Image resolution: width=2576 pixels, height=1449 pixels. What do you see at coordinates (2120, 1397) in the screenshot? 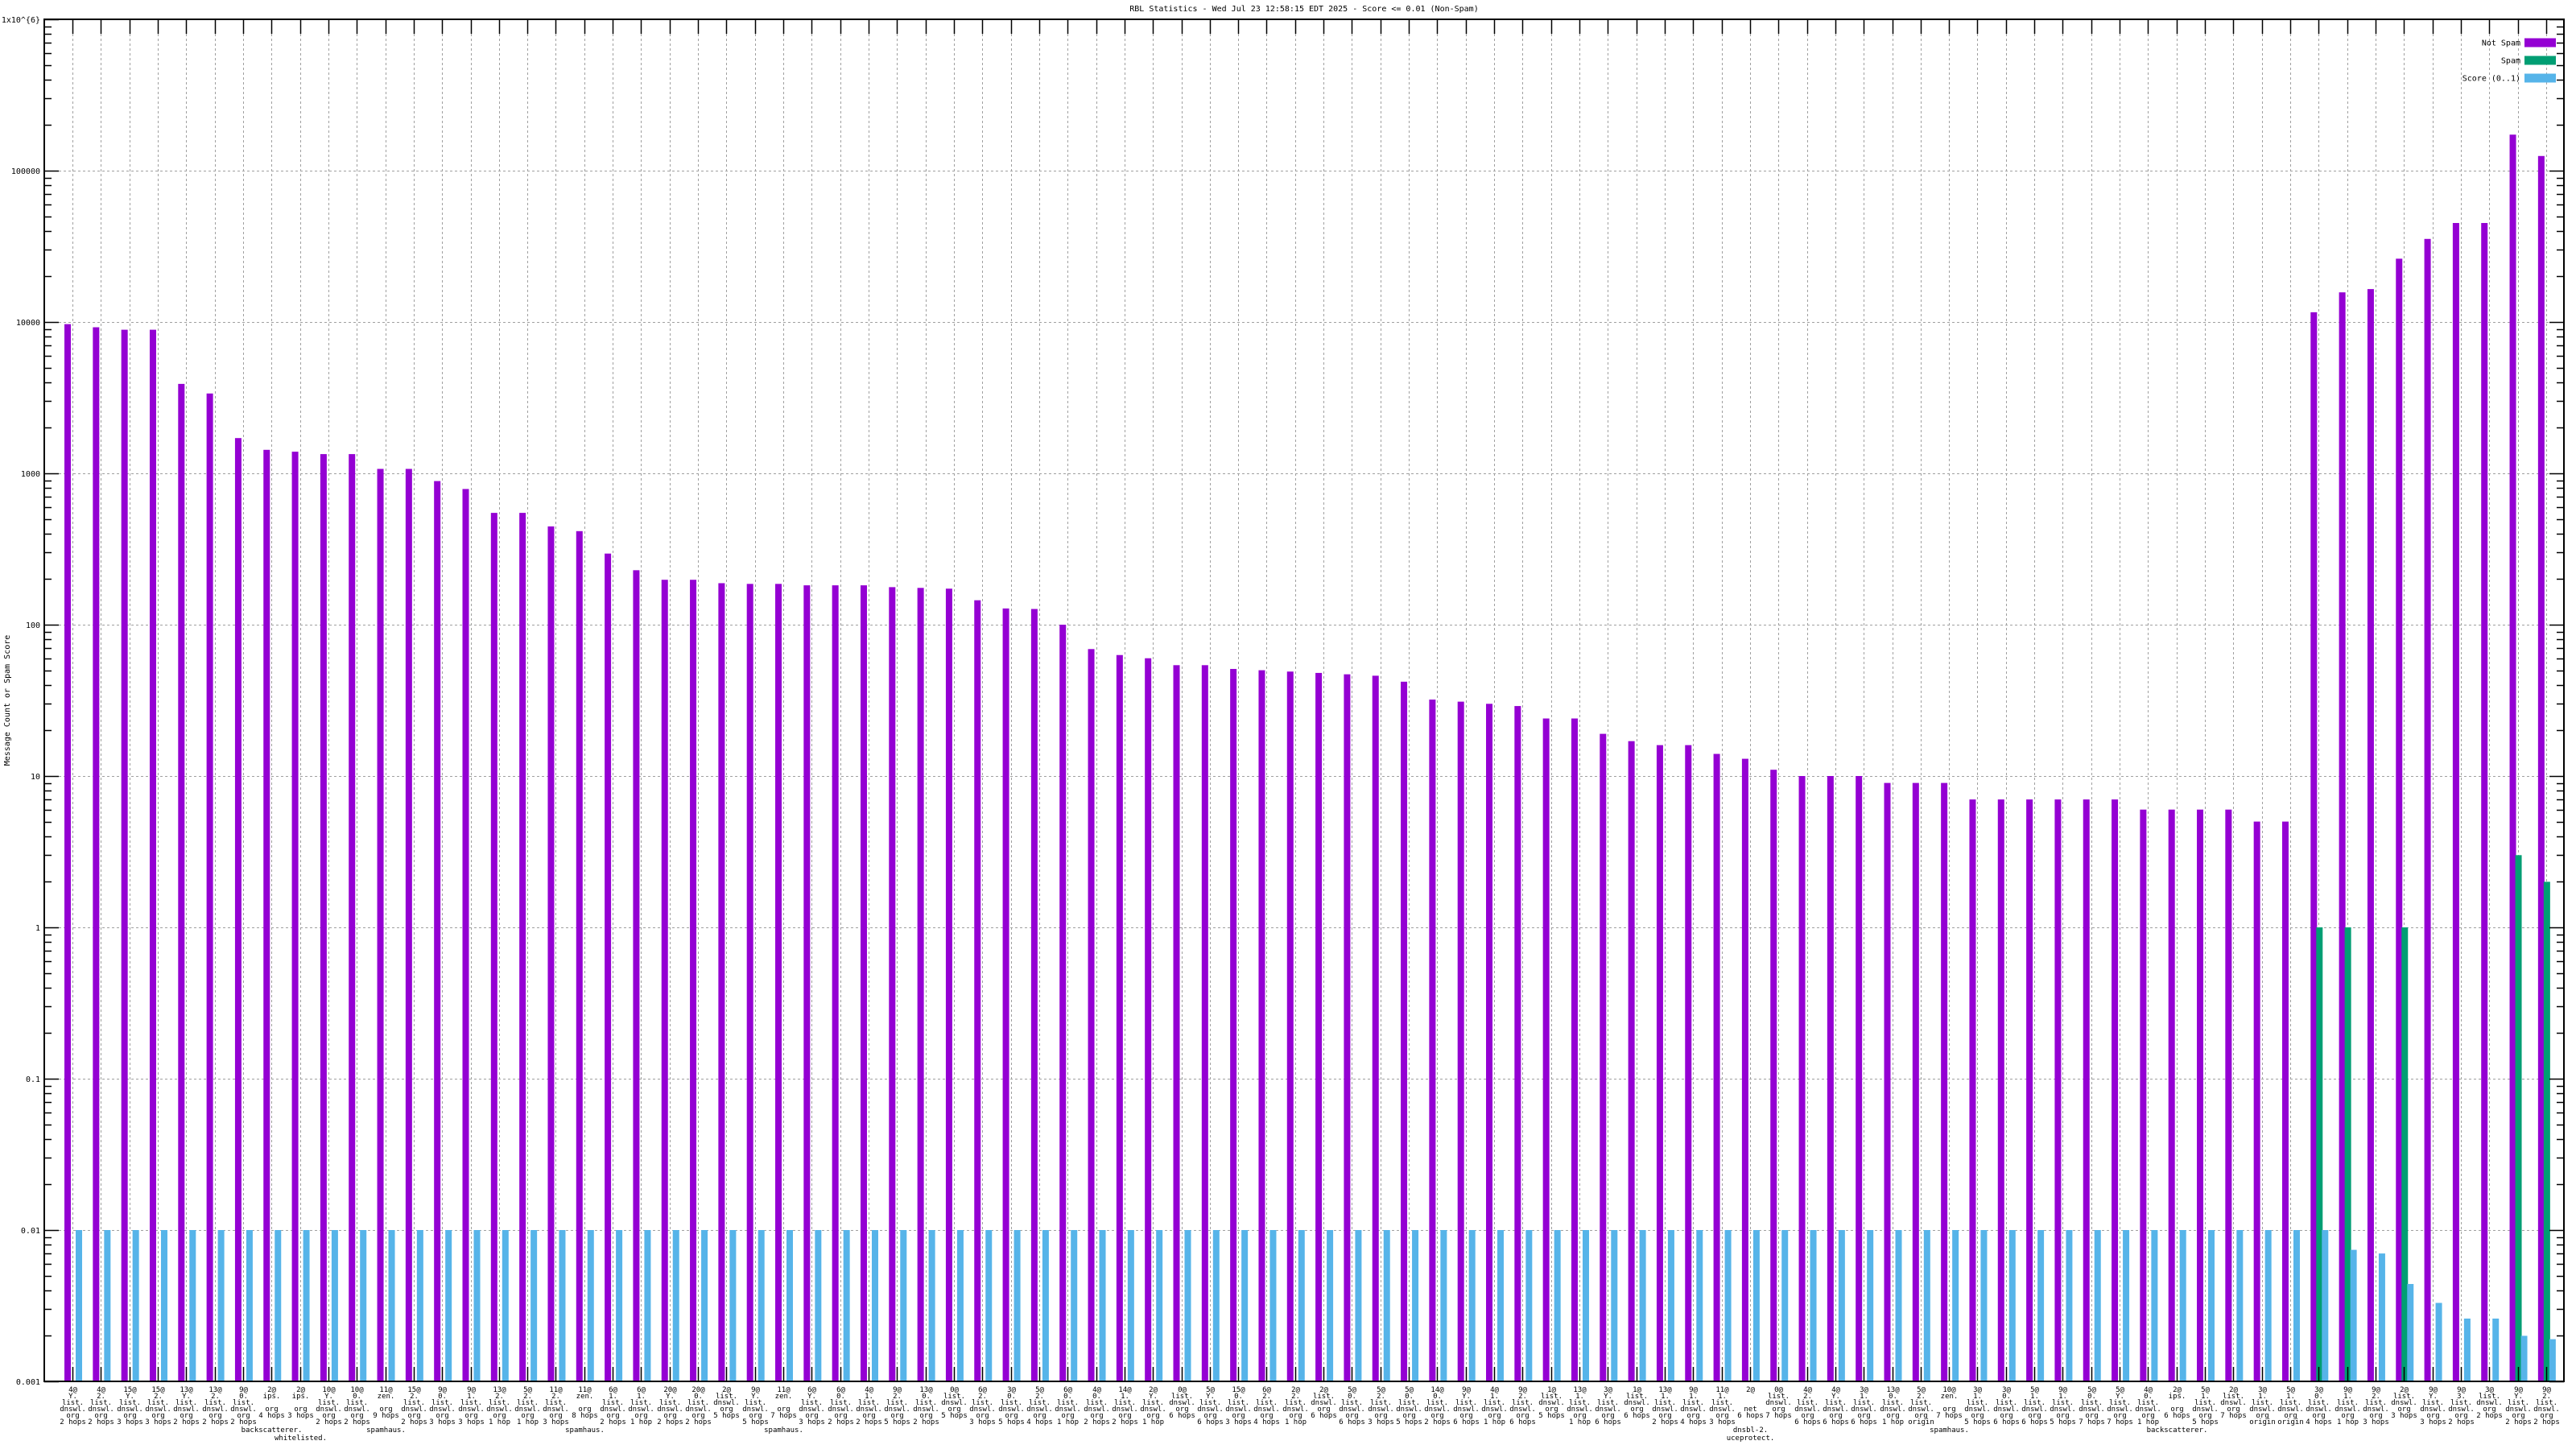
I see `x-tick-label-line: Y.` at bounding box center [2120, 1397].